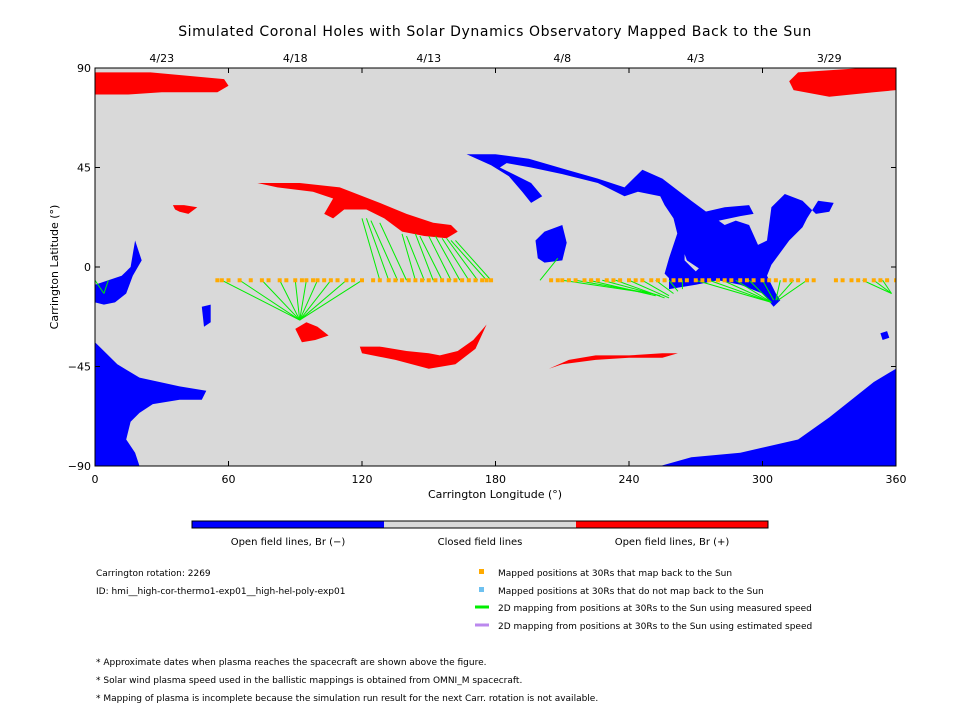 Image resolution: width=960 pixels, height=720 pixels. What do you see at coordinates (288, 542) in the screenshot?
I see `colorbar-label-negative: Open field lines, Br (−)` at bounding box center [288, 542].